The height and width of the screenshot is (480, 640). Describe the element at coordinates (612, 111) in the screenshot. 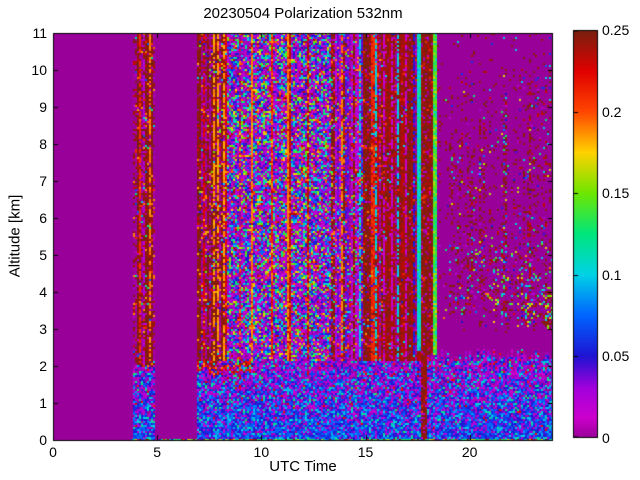

I see `colorbar-tick-label: 0.2` at that location.